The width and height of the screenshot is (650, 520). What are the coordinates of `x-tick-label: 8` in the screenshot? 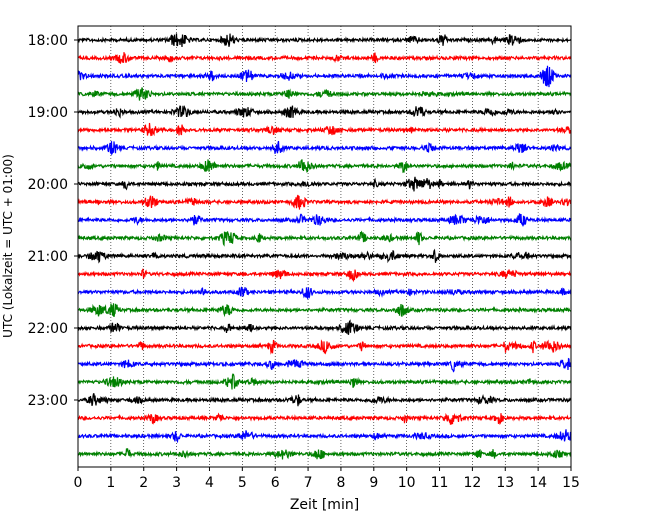 It's located at (340, 483).